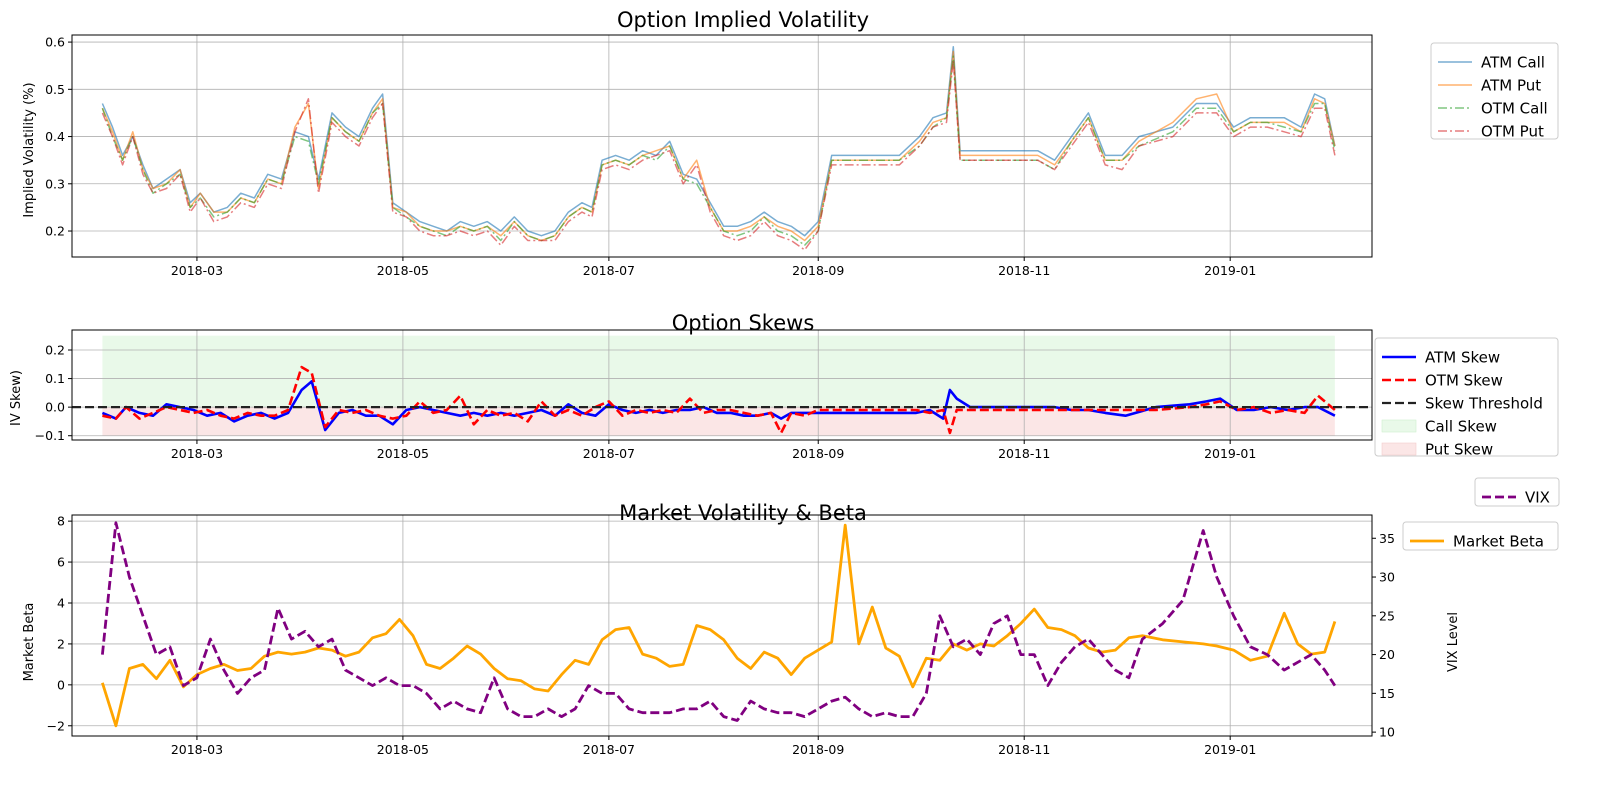 The image size is (1616, 790). I want to click on y-tick-label: −0.1, so click(50, 435).